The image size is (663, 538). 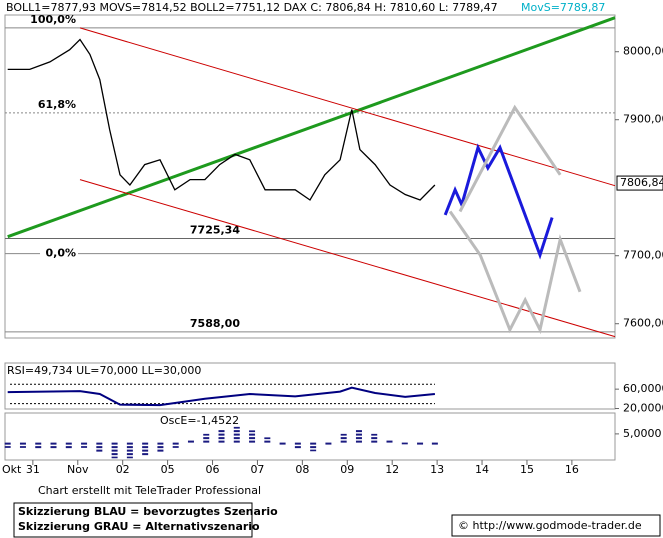 I want to click on rsi-label: RSI=49,734 UL=70,000 LL=30,000, so click(x=104, y=370).